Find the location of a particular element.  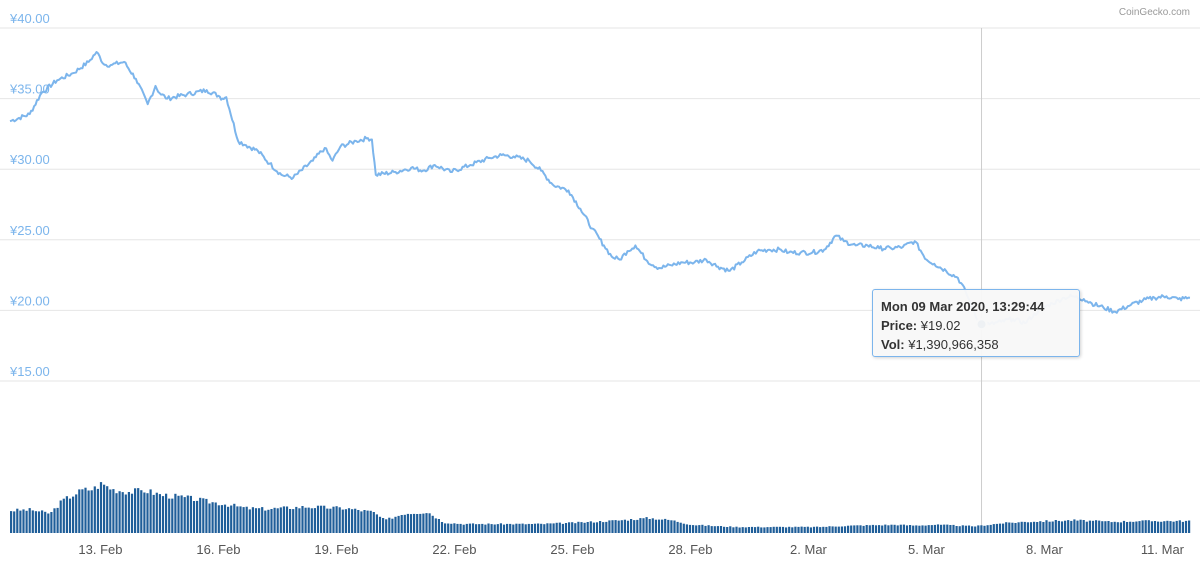

volume-bars is located at coordinates (600, 507).